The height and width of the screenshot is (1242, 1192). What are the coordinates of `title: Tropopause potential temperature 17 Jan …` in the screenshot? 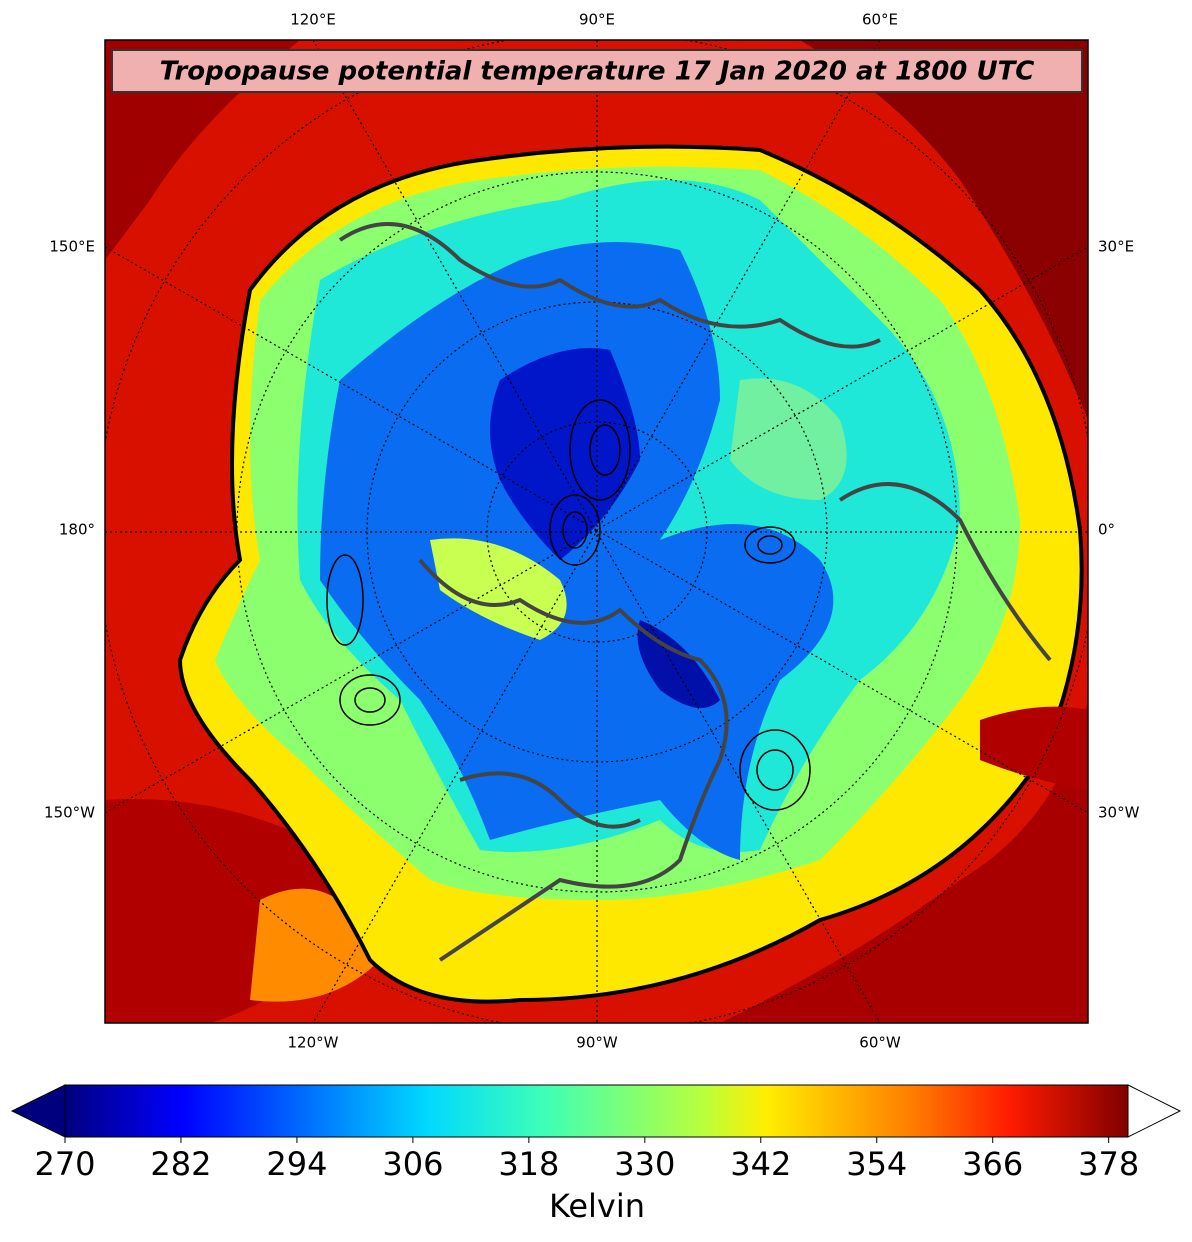 It's located at (597, 72).